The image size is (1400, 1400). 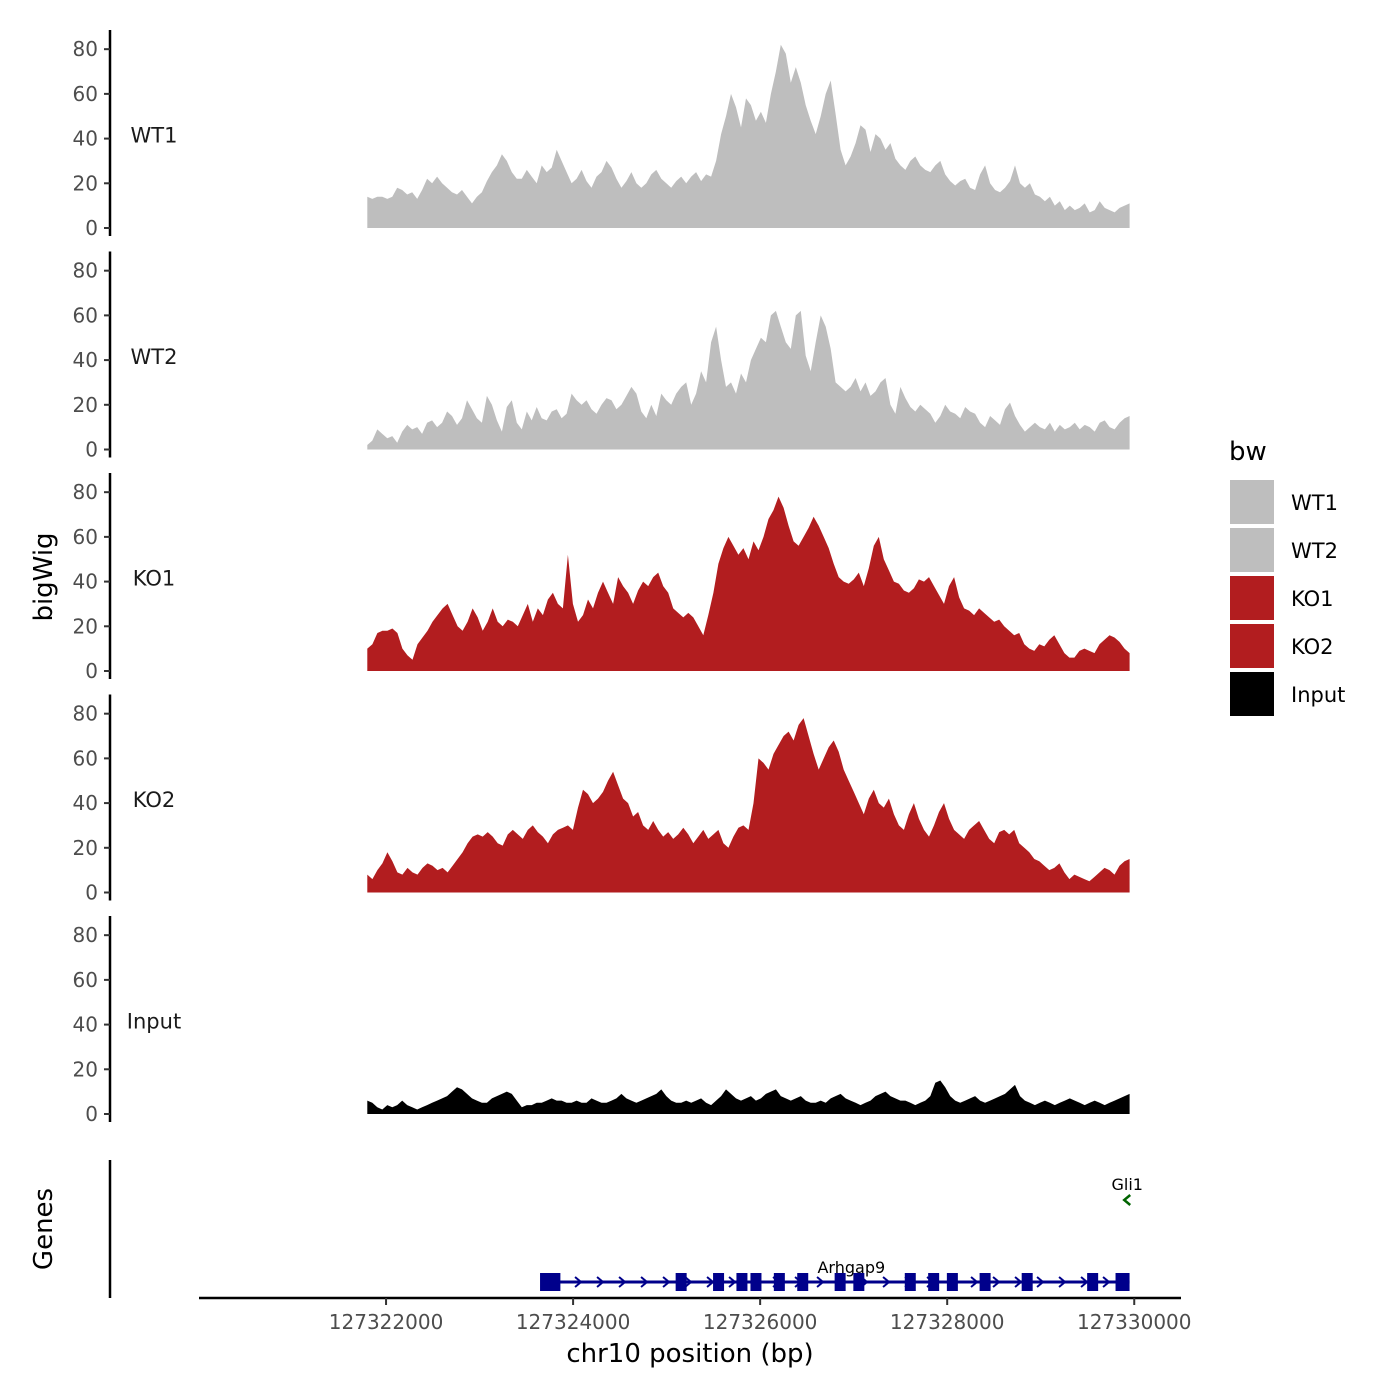 What do you see at coordinates (1252, 646) in the screenshot?
I see `legend-swatch-ko2` at bounding box center [1252, 646].